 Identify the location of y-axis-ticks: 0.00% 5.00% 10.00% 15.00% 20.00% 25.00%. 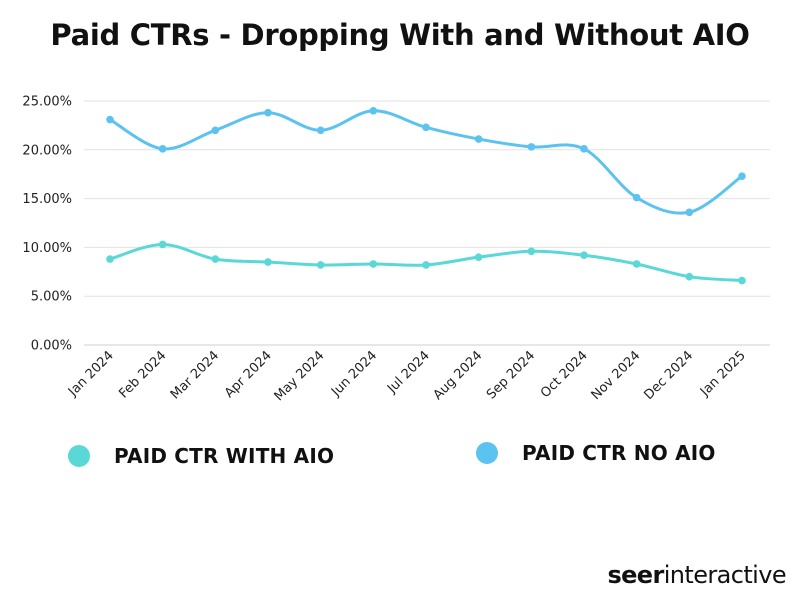
(47, 224).